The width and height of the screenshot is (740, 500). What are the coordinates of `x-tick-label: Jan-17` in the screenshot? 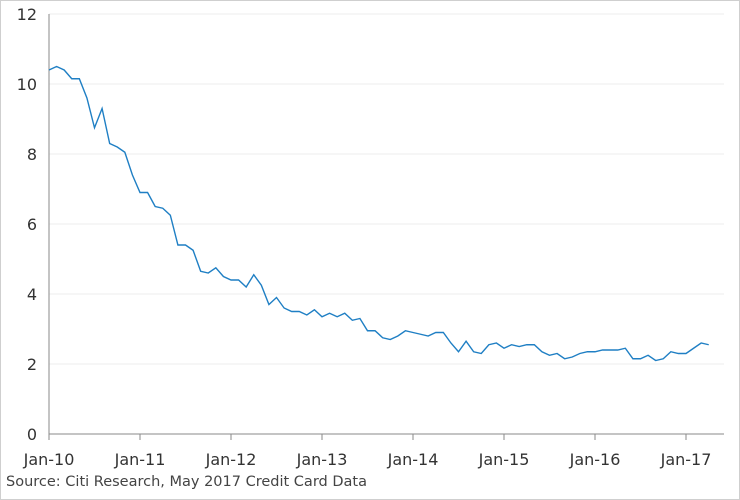 It's located at (686, 459).